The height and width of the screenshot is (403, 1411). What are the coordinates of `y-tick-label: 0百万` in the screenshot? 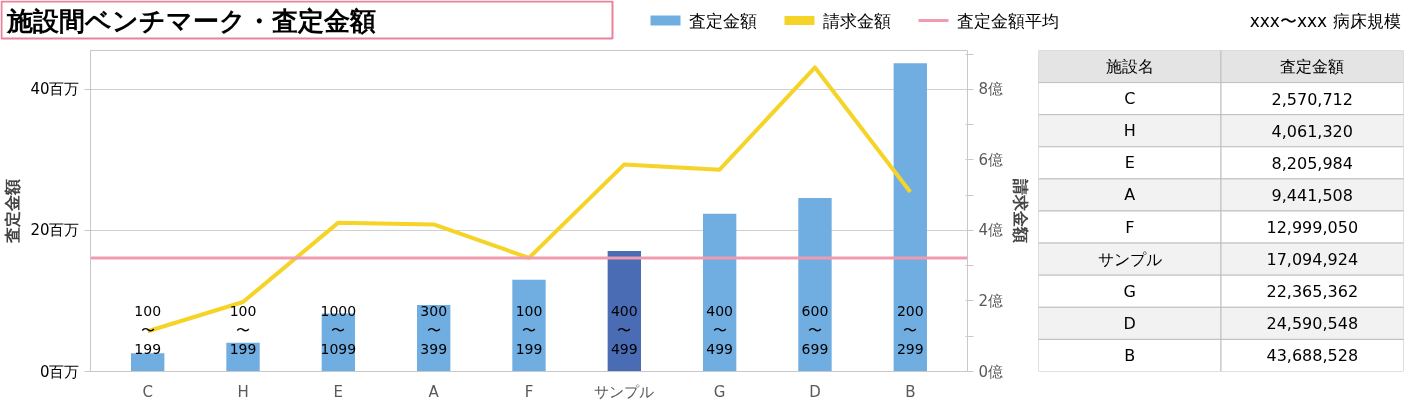 It's located at (59, 371).